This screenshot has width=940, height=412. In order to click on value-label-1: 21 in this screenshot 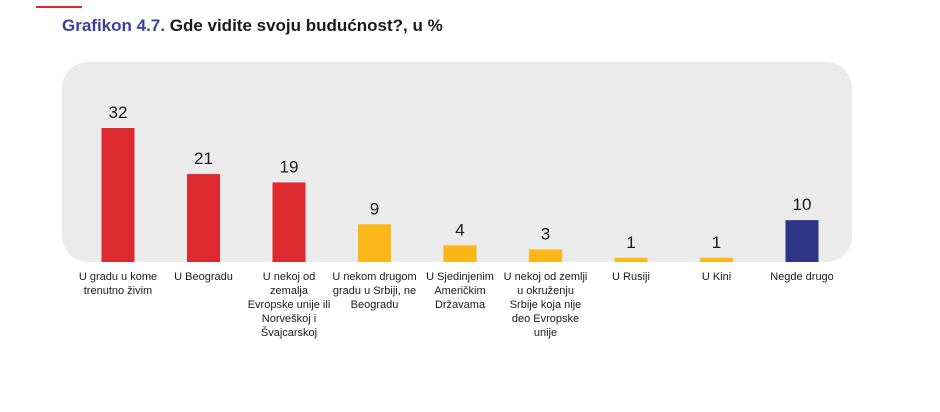, I will do `click(203, 158)`.